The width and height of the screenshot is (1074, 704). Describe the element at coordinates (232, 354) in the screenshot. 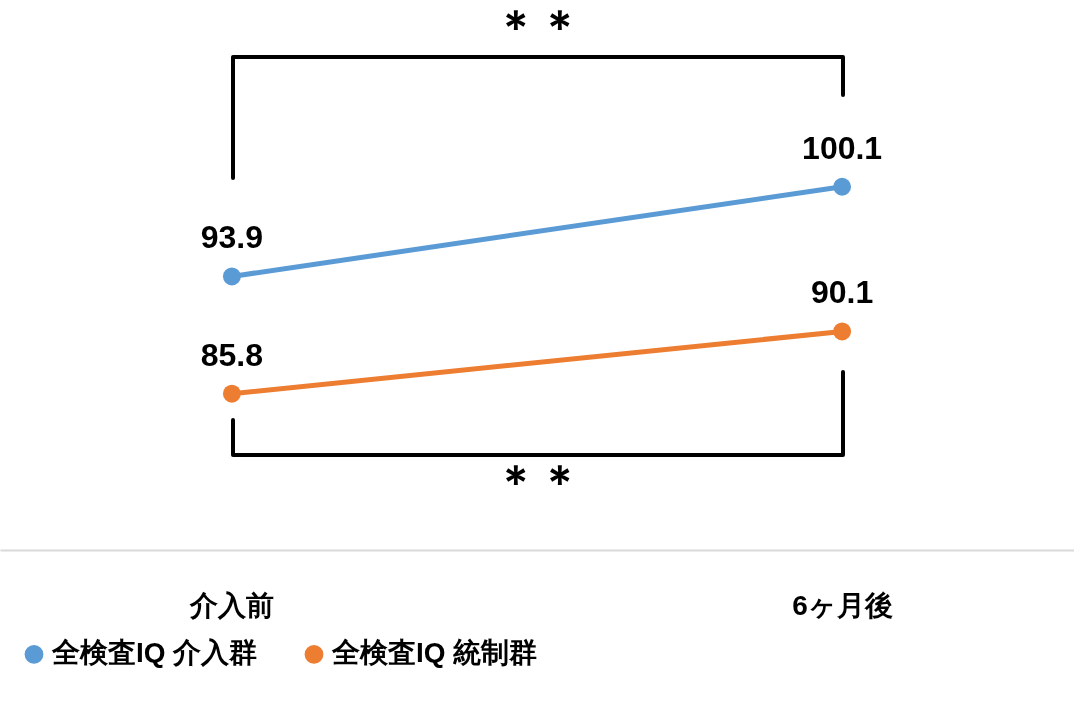

I see `data-label: 85.8` at that location.